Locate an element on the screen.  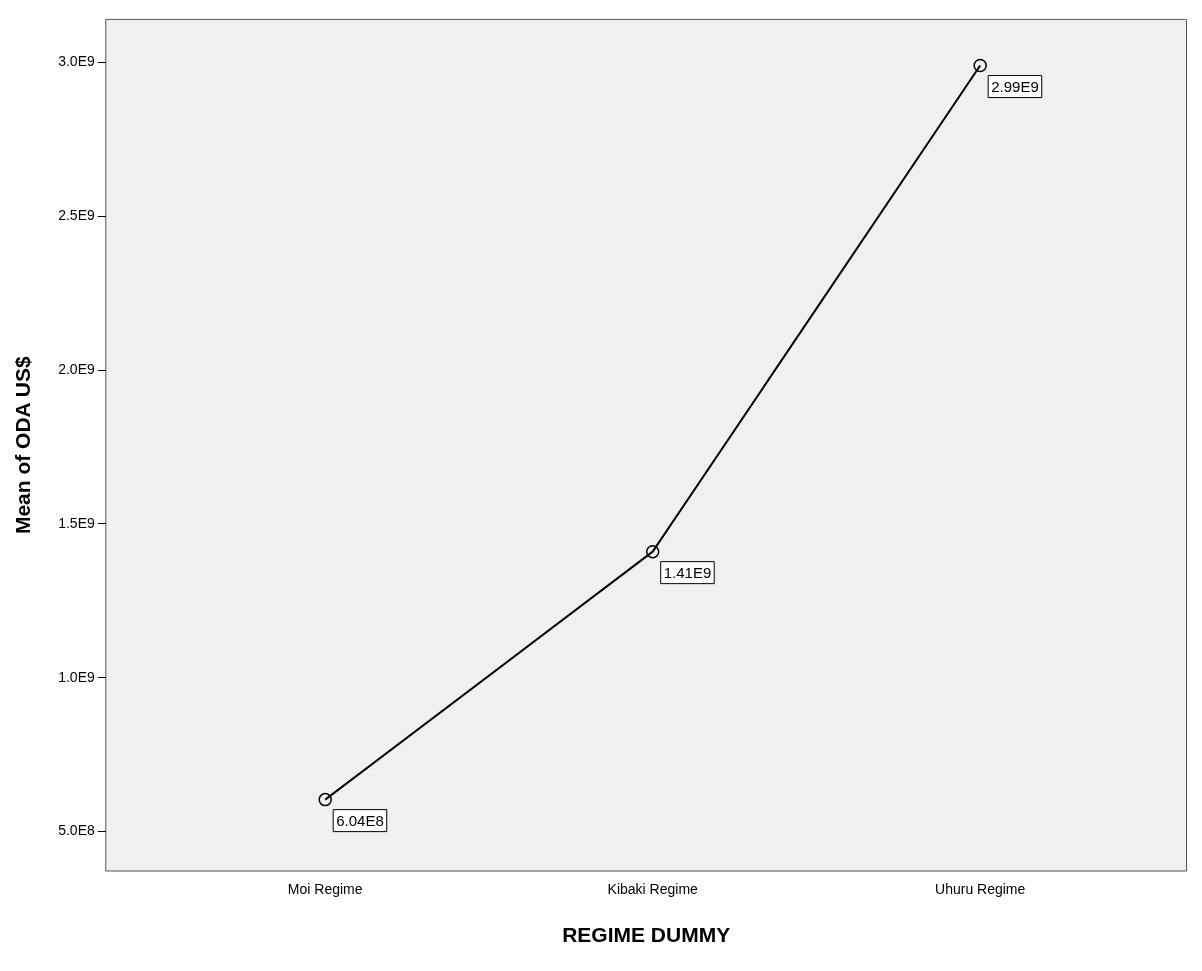
y-tick-label: 3.0E9 is located at coordinates (76, 61).